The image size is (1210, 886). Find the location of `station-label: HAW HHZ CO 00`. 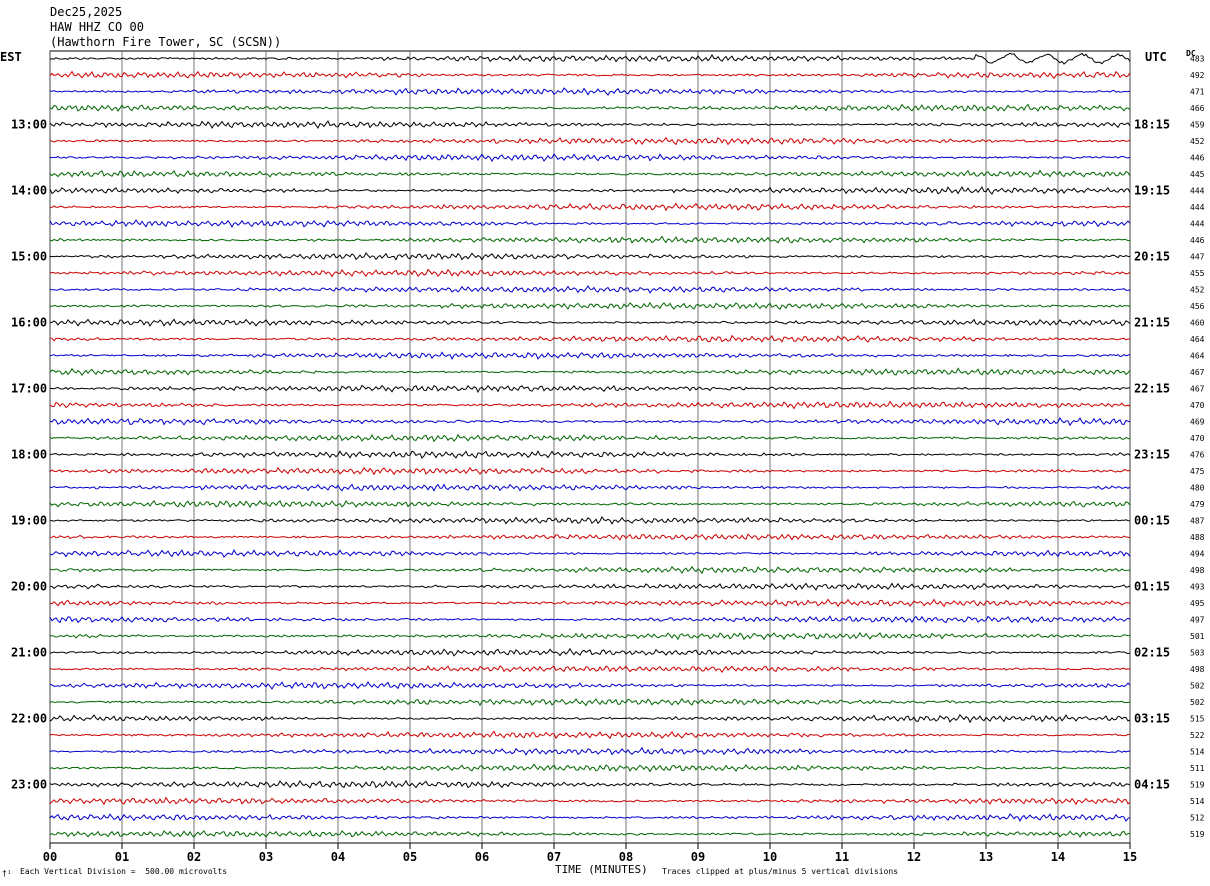

station-label: HAW HHZ CO 00 is located at coordinates (97, 27).